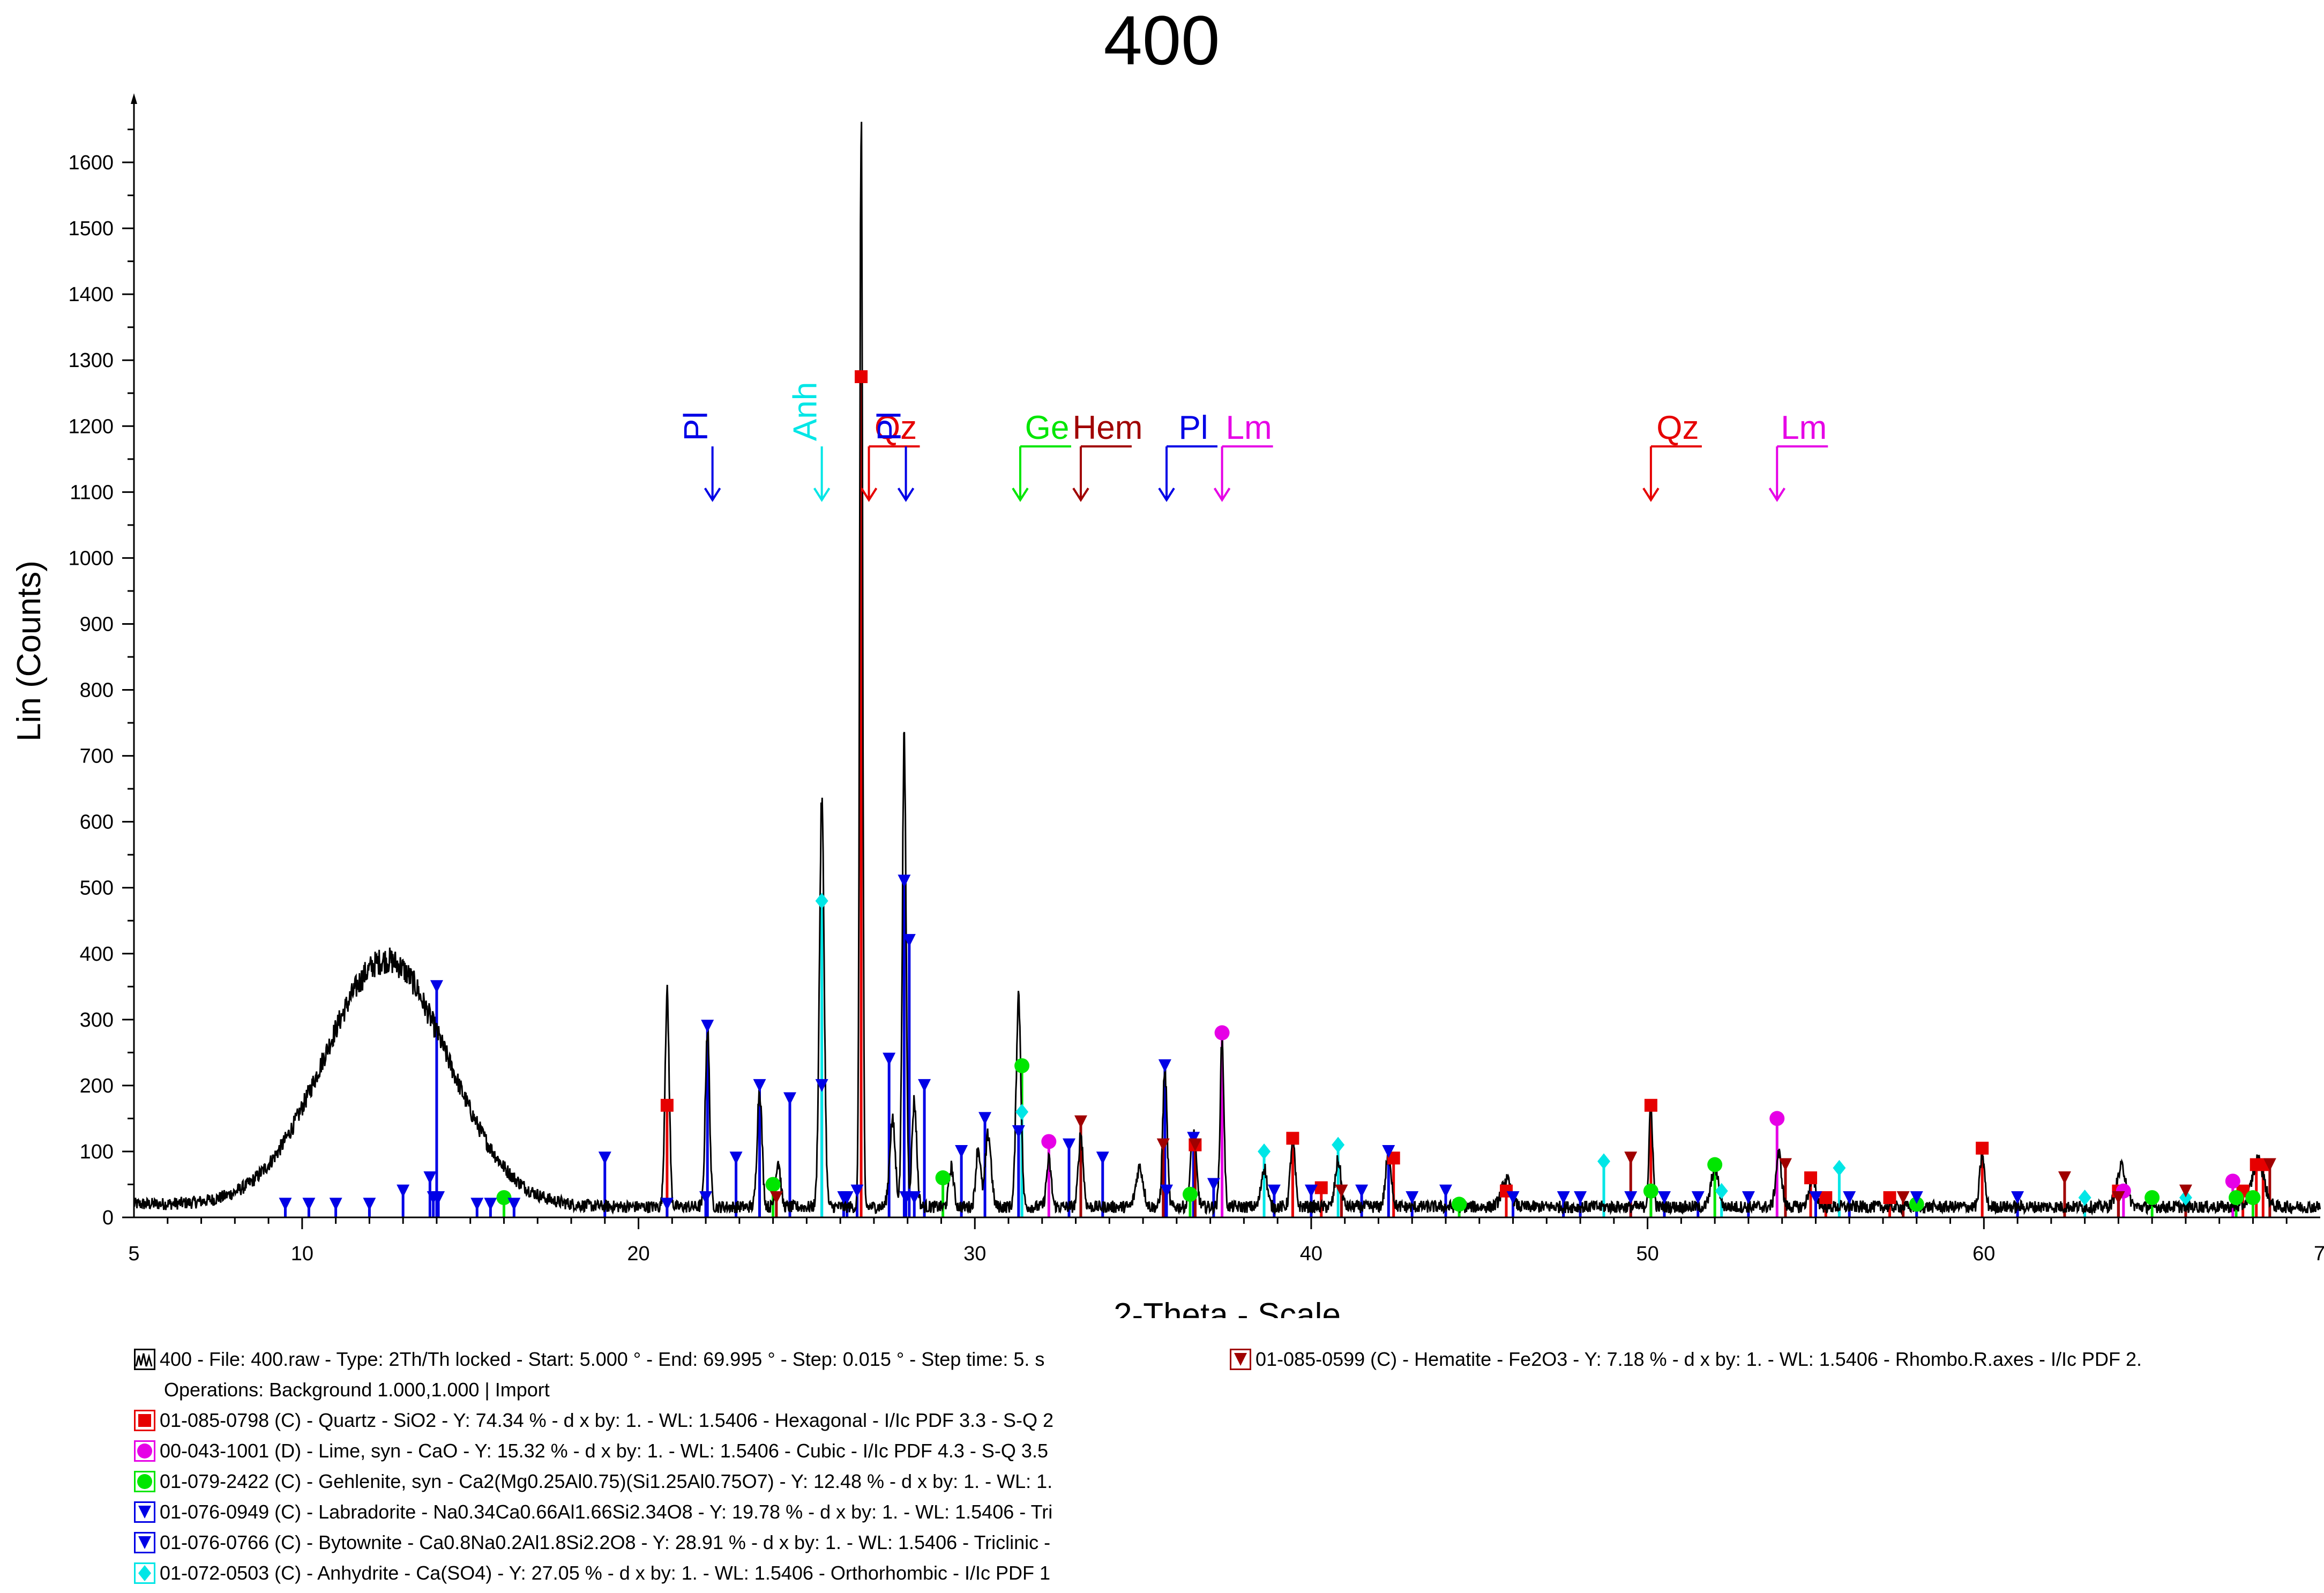 This screenshot has height=1593, width=2324. I want to click on annotation-lm-label: Lm, so click(1249, 427).